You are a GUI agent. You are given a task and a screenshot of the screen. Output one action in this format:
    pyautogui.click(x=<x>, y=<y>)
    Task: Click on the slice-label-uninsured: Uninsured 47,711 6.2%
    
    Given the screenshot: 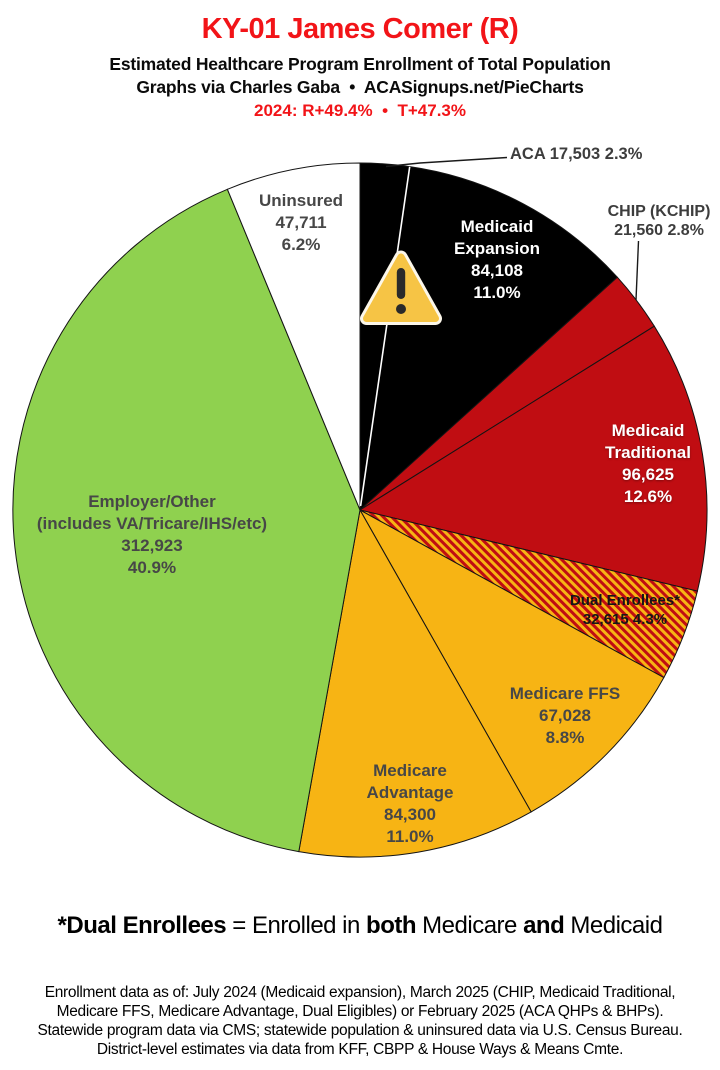 What is the action you would take?
    pyautogui.click(x=301, y=222)
    